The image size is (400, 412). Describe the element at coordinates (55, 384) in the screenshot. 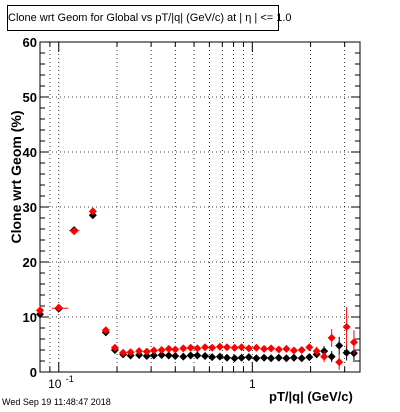

I see `x-tick-label: 10` at that location.